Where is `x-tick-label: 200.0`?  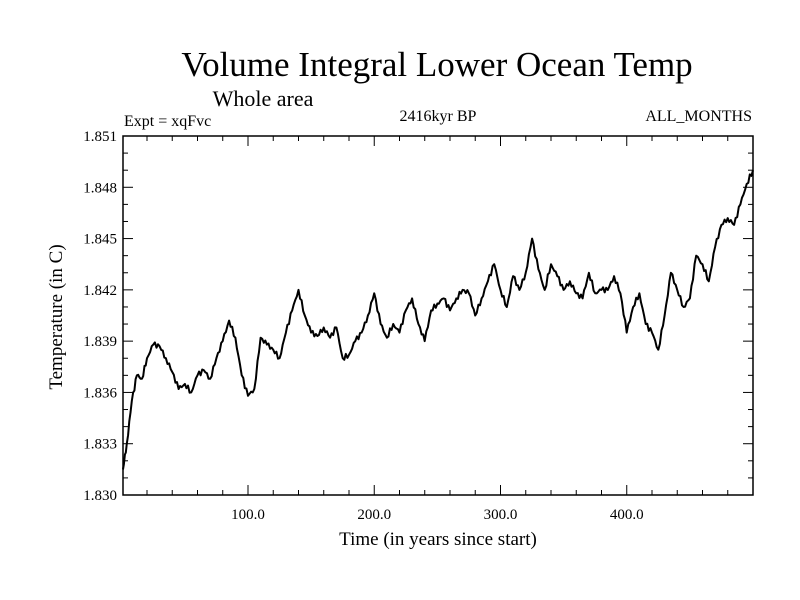 x-tick-label: 200.0 is located at coordinates (374, 515).